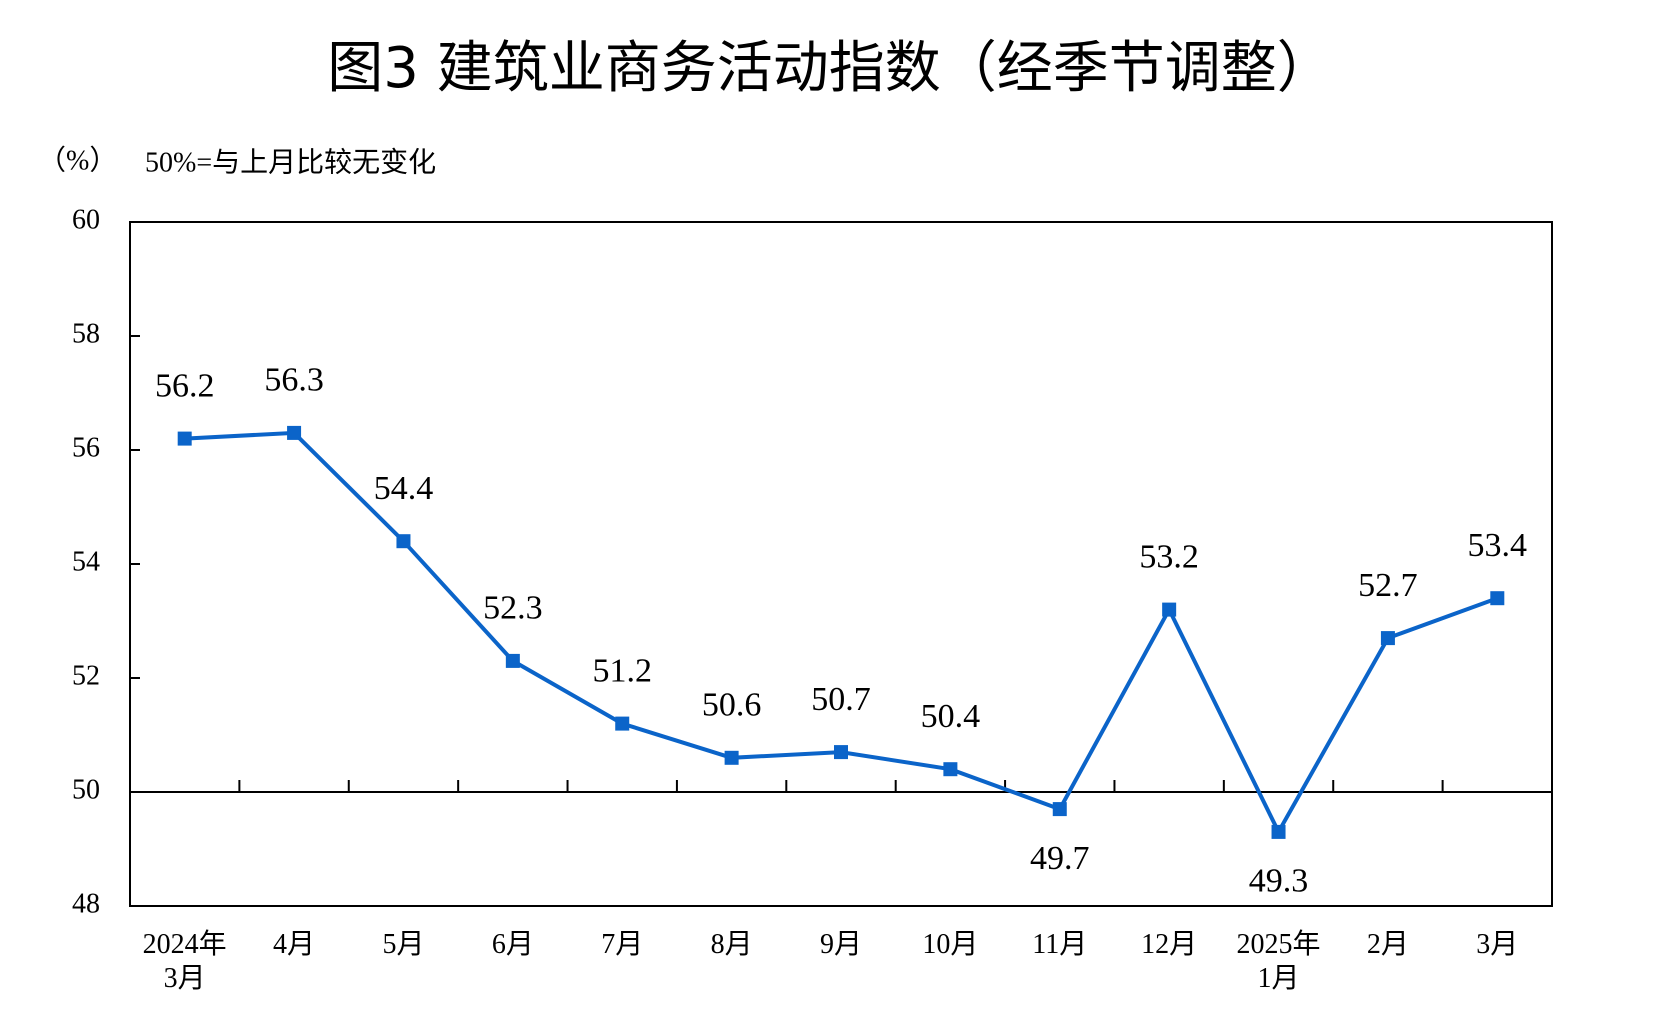  I want to click on y-tick-label: 50, so click(86, 789).